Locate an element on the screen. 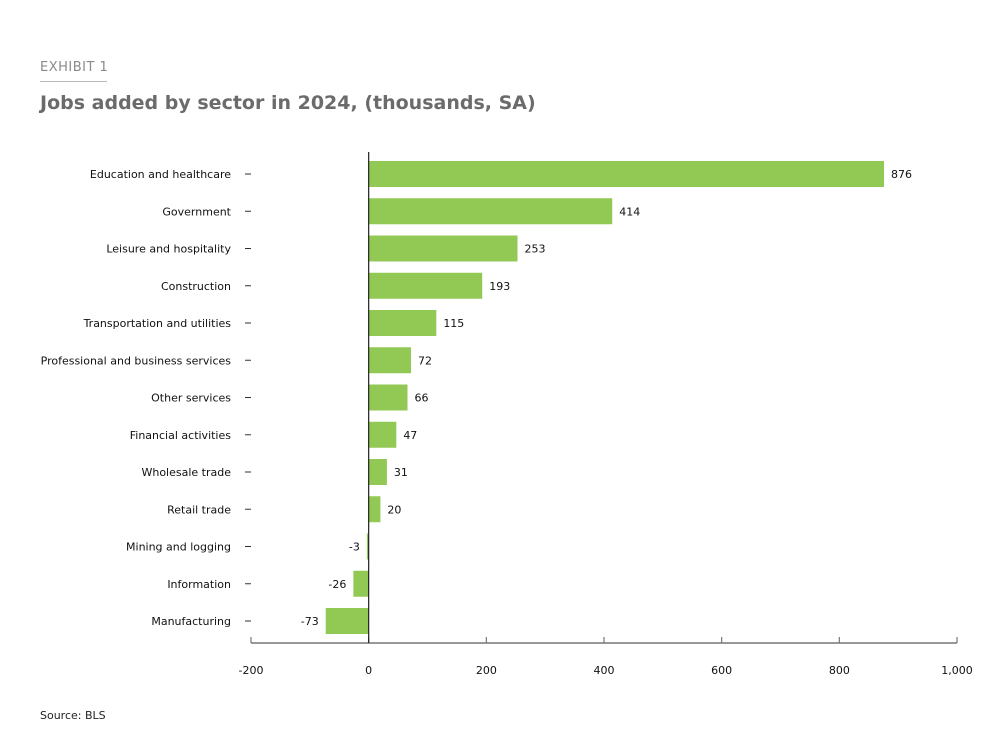 This screenshot has height=749, width=1000. category-label: Government is located at coordinates (196, 211).